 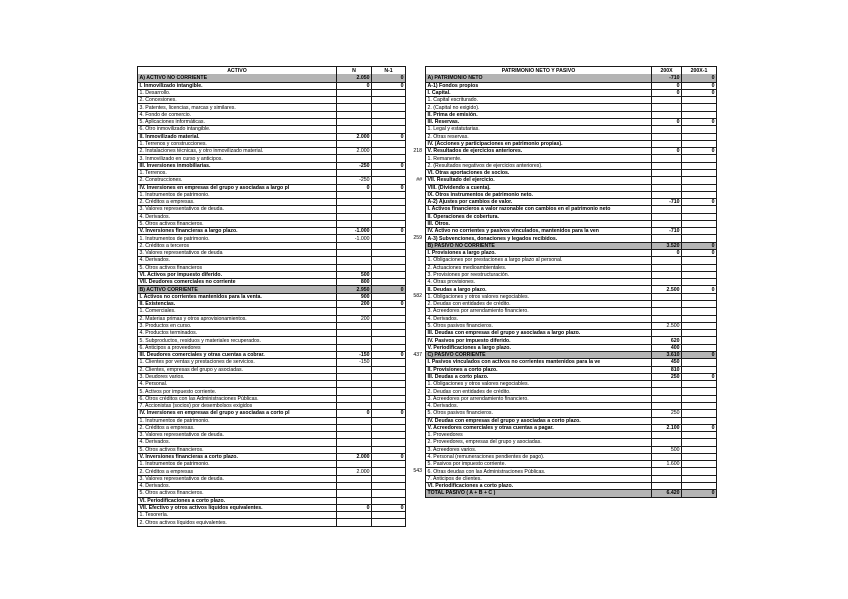 What do you see at coordinates (172, 122) in the screenshot?
I see `row-label: 5. Aplicaciones informáticas.` at bounding box center [172, 122].